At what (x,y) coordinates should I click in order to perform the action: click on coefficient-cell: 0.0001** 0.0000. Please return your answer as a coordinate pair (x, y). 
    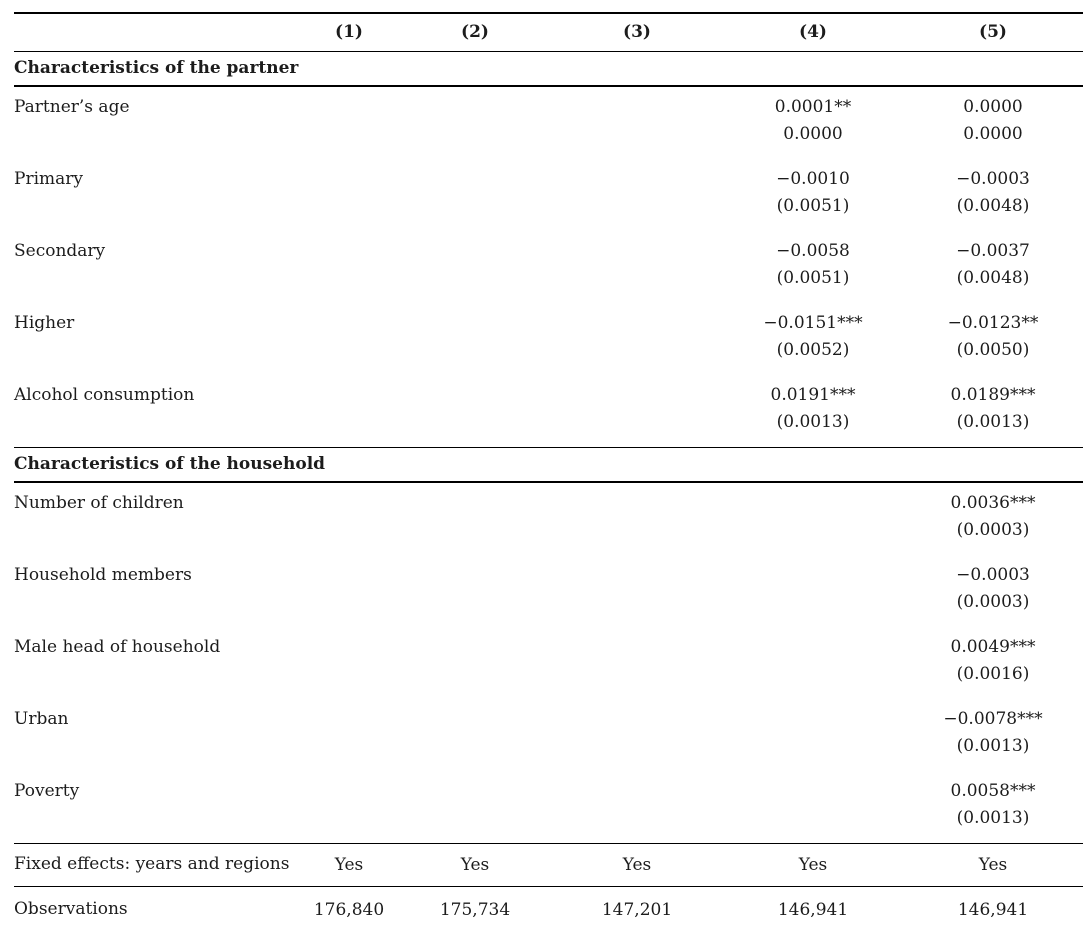
    Looking at the image, I should click on (813, 122).